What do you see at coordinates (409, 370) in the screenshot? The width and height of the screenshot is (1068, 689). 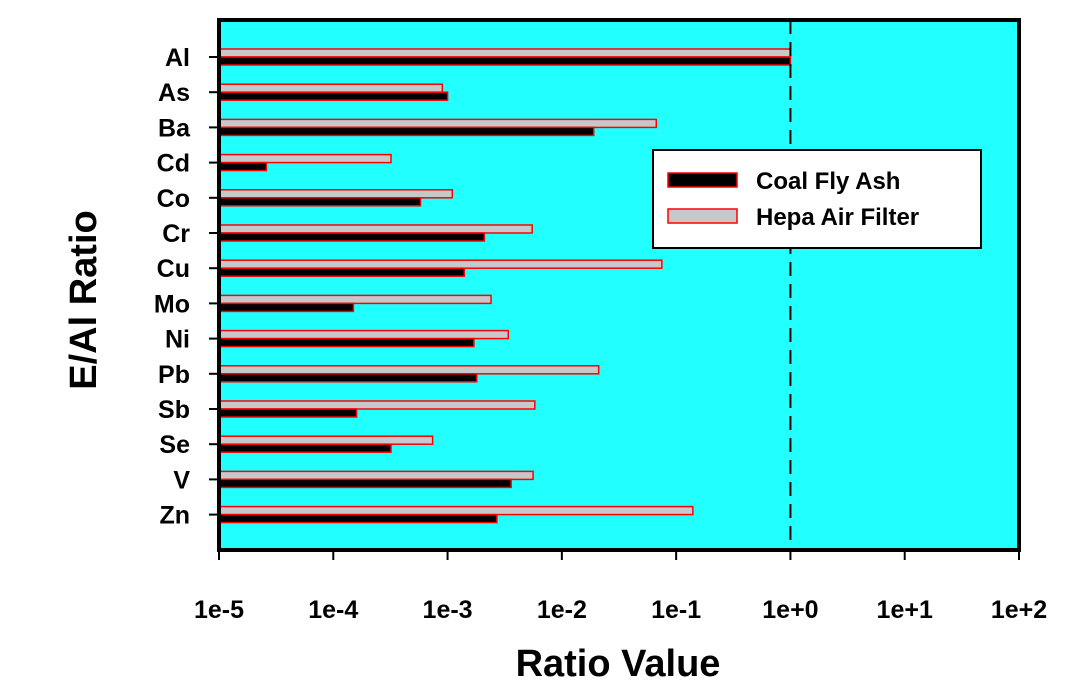 I see `bar-hepa-air-filter-pb` at bounding box center [409, 370].